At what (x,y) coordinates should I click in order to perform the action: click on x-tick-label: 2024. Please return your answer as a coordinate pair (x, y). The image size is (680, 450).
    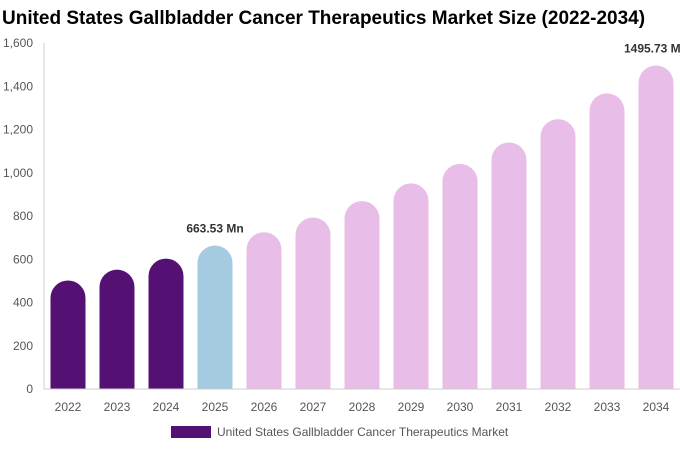
    Looking at the image, I should click on (166, 407).